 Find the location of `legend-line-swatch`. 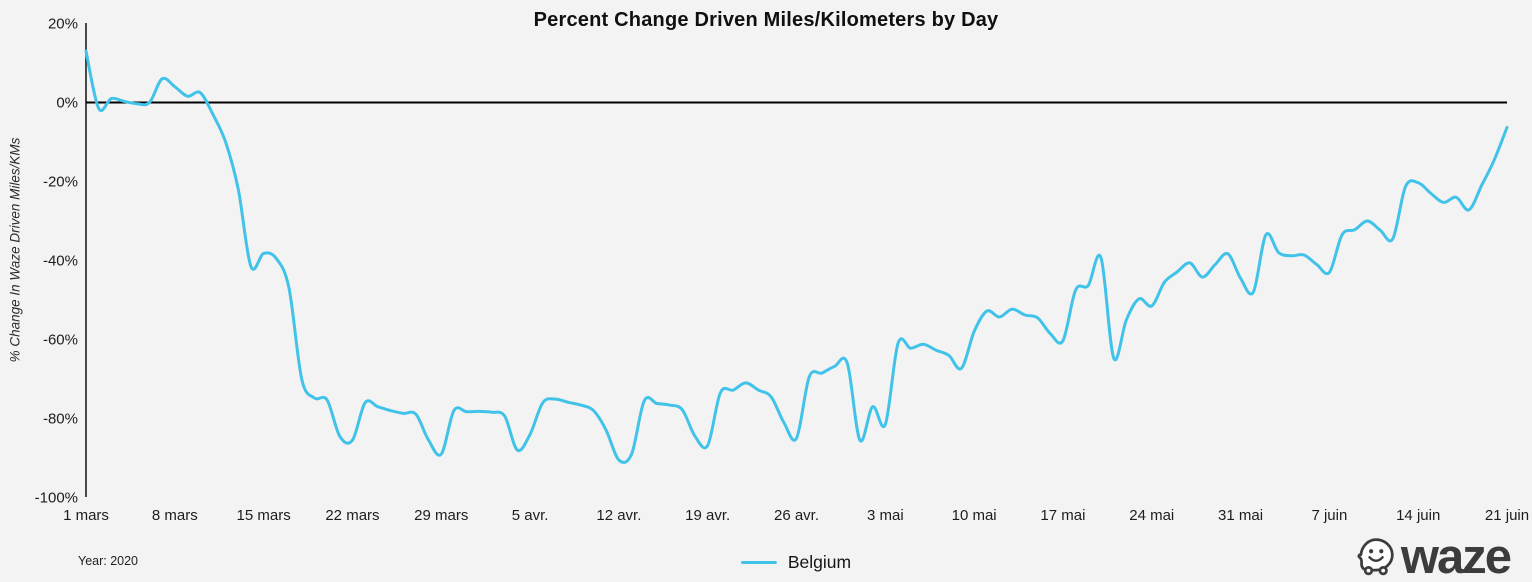

legend-line-swatch is located at coordinates (758, 562).